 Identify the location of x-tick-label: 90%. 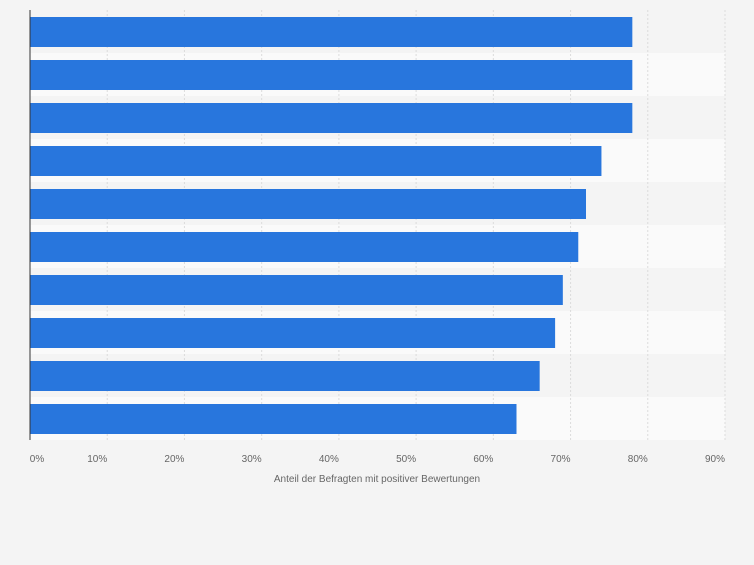
(715, 459).